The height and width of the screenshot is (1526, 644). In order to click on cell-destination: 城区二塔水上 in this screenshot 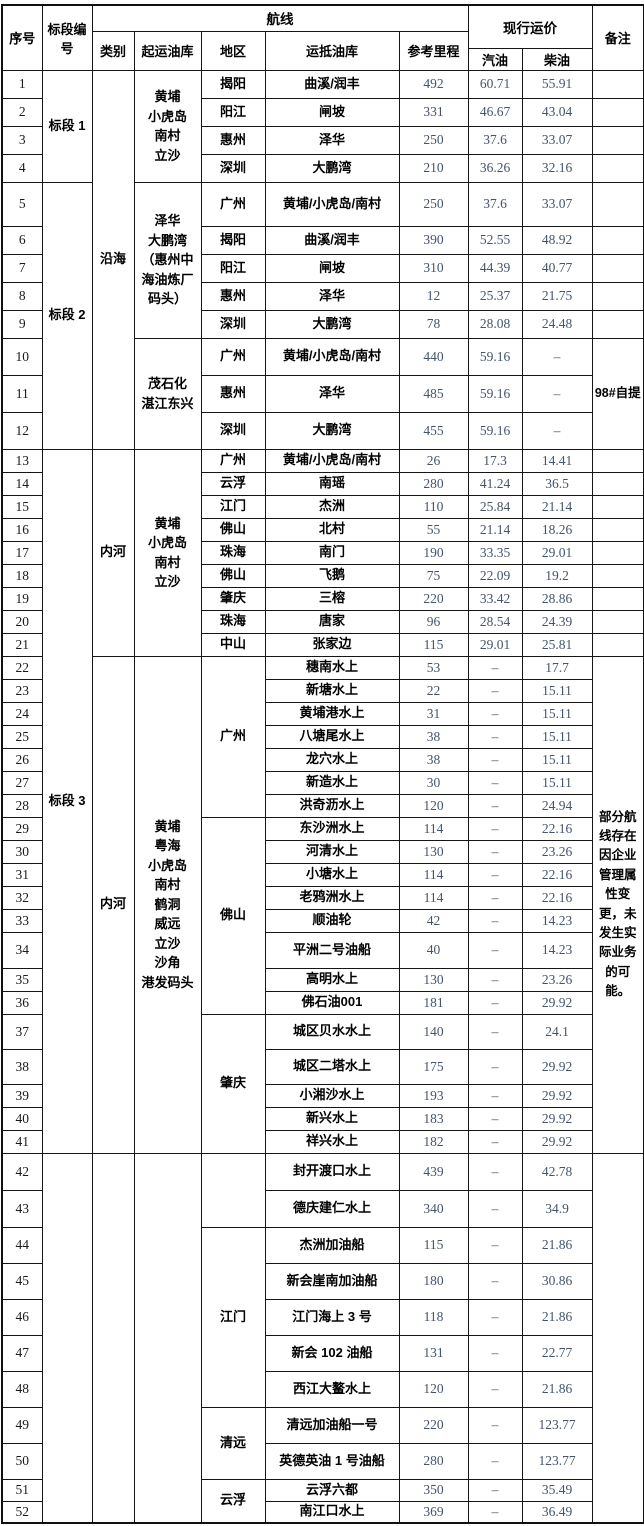, I will do `click(332, 1066)`.